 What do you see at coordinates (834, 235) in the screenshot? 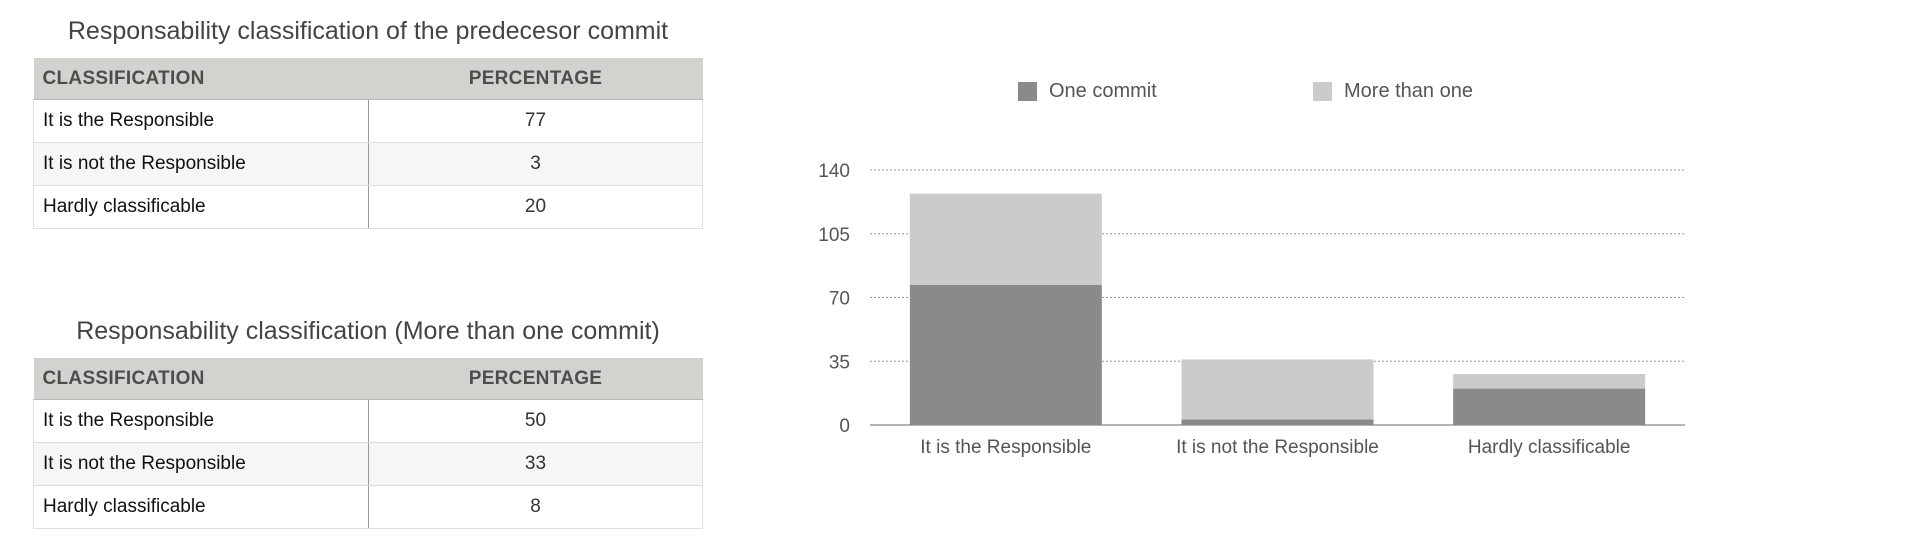
I see `y-tick-label: 105` at bounding box center [834, 235].